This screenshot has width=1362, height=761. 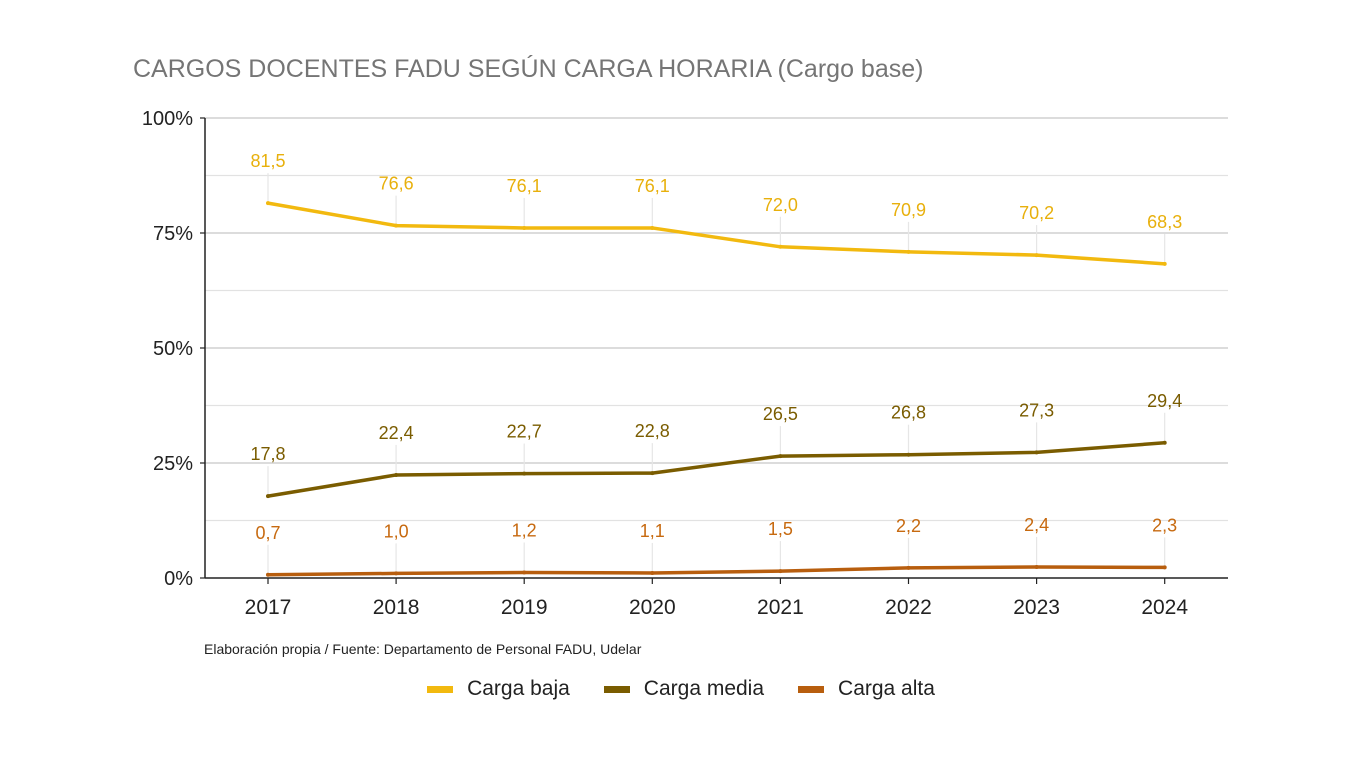 I want to click on data-label-carga-media: 27,3, so click(x=1036, y=410).